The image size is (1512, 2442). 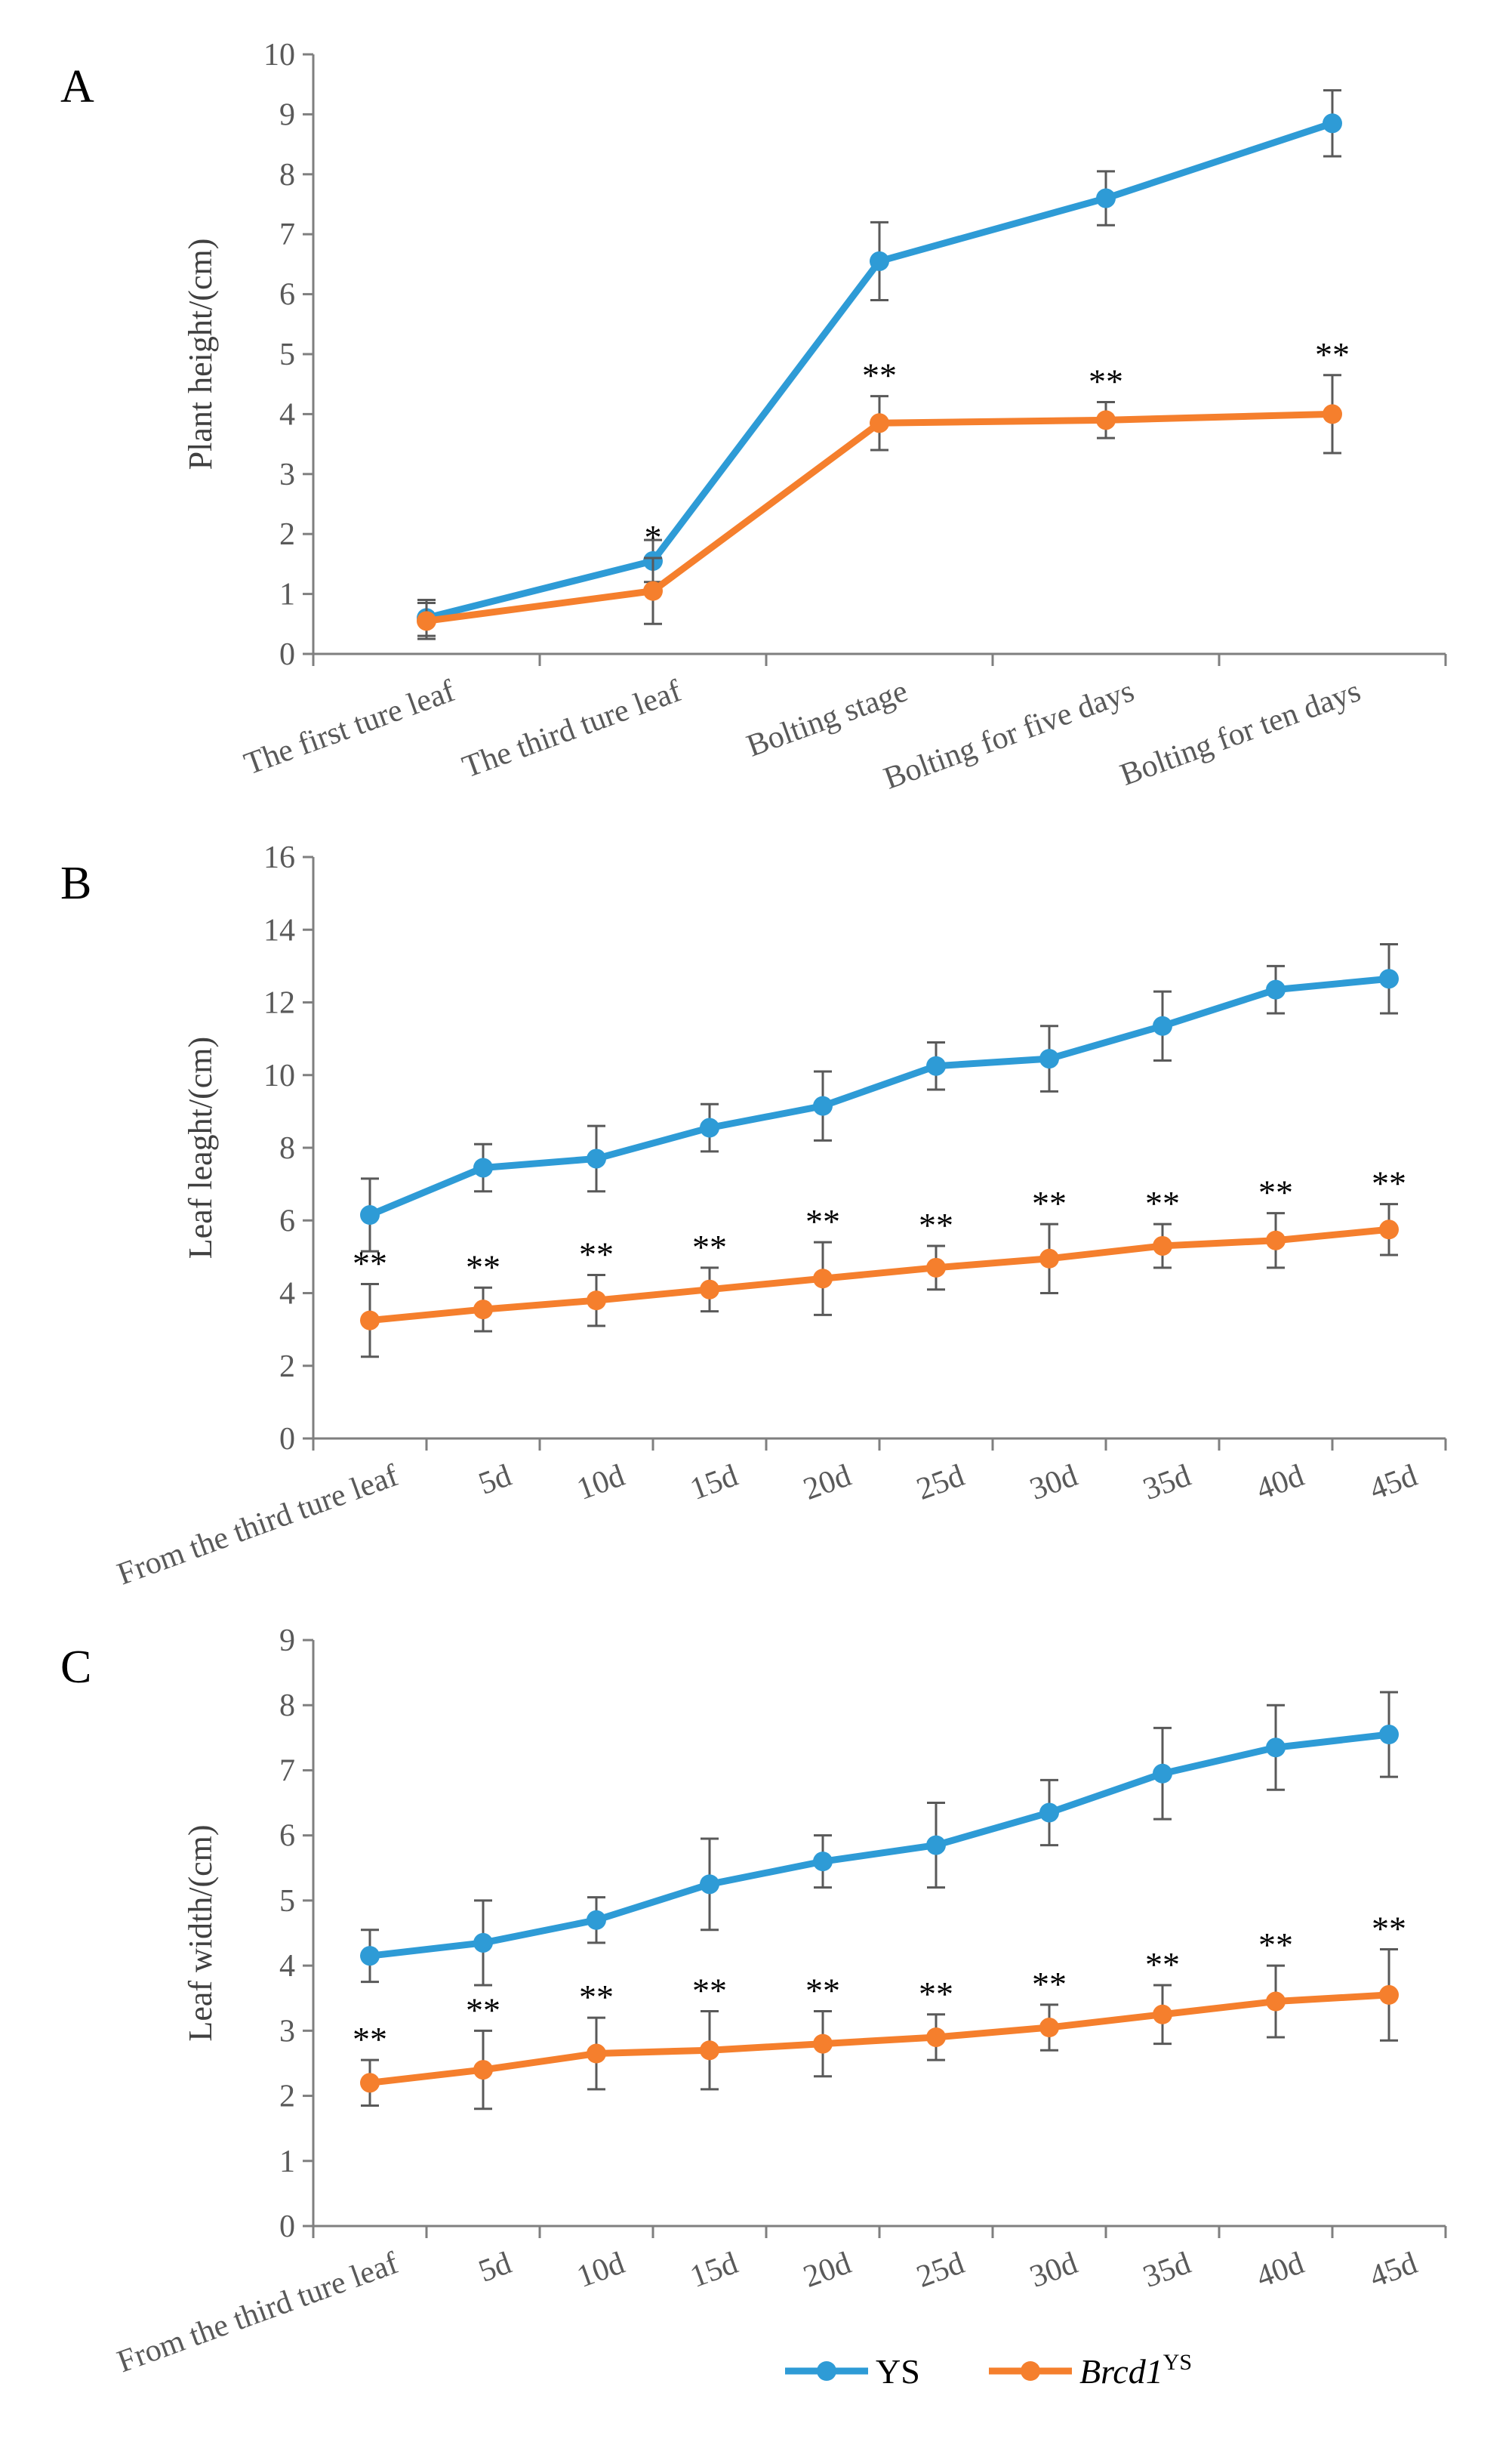 I want to click on legend-mutant-label: Brcd1YS, so click(x=1135, y=2370).